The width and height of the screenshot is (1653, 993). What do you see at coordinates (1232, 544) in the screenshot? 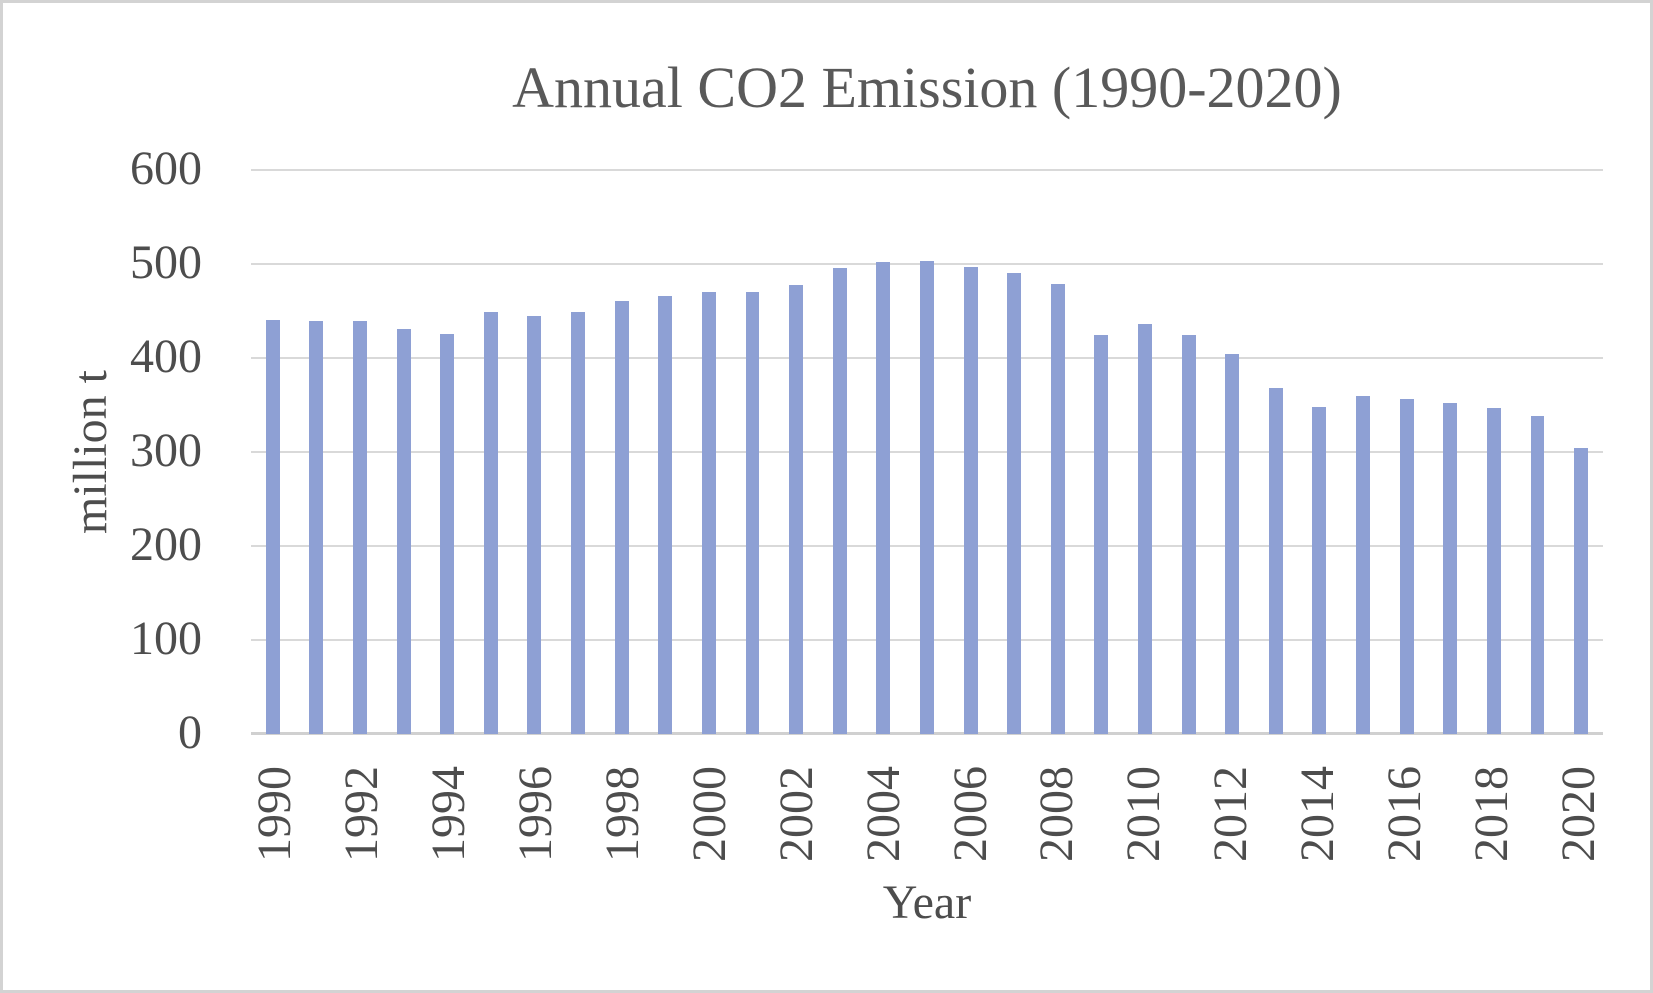
I see `bar-2012` at bounding box center [1232, 544].